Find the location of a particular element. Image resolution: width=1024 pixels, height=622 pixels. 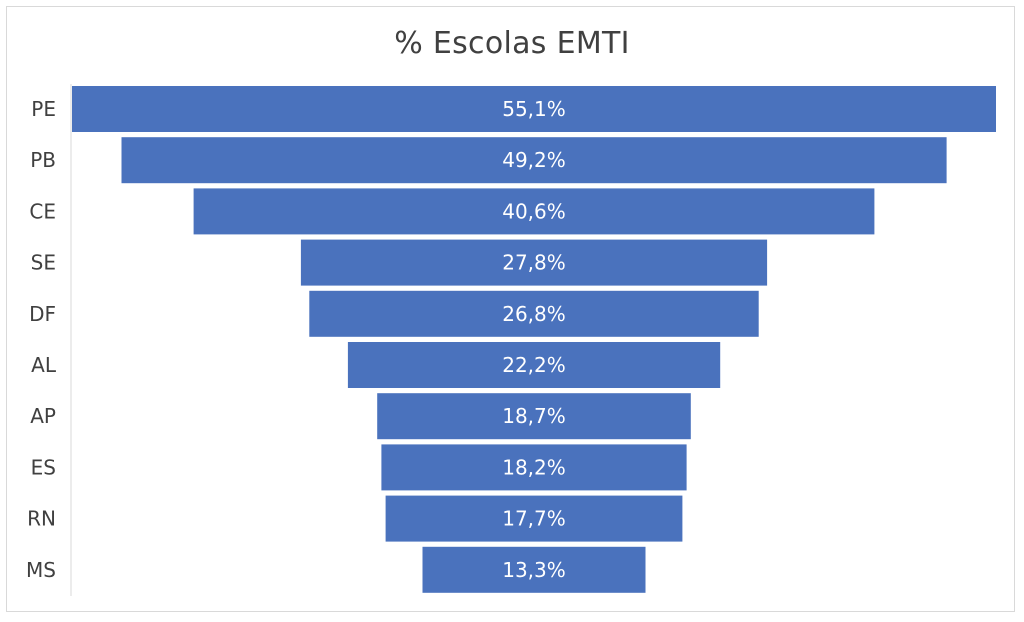

data-label-ap: 18,7% is located at coordinates (534, 416).